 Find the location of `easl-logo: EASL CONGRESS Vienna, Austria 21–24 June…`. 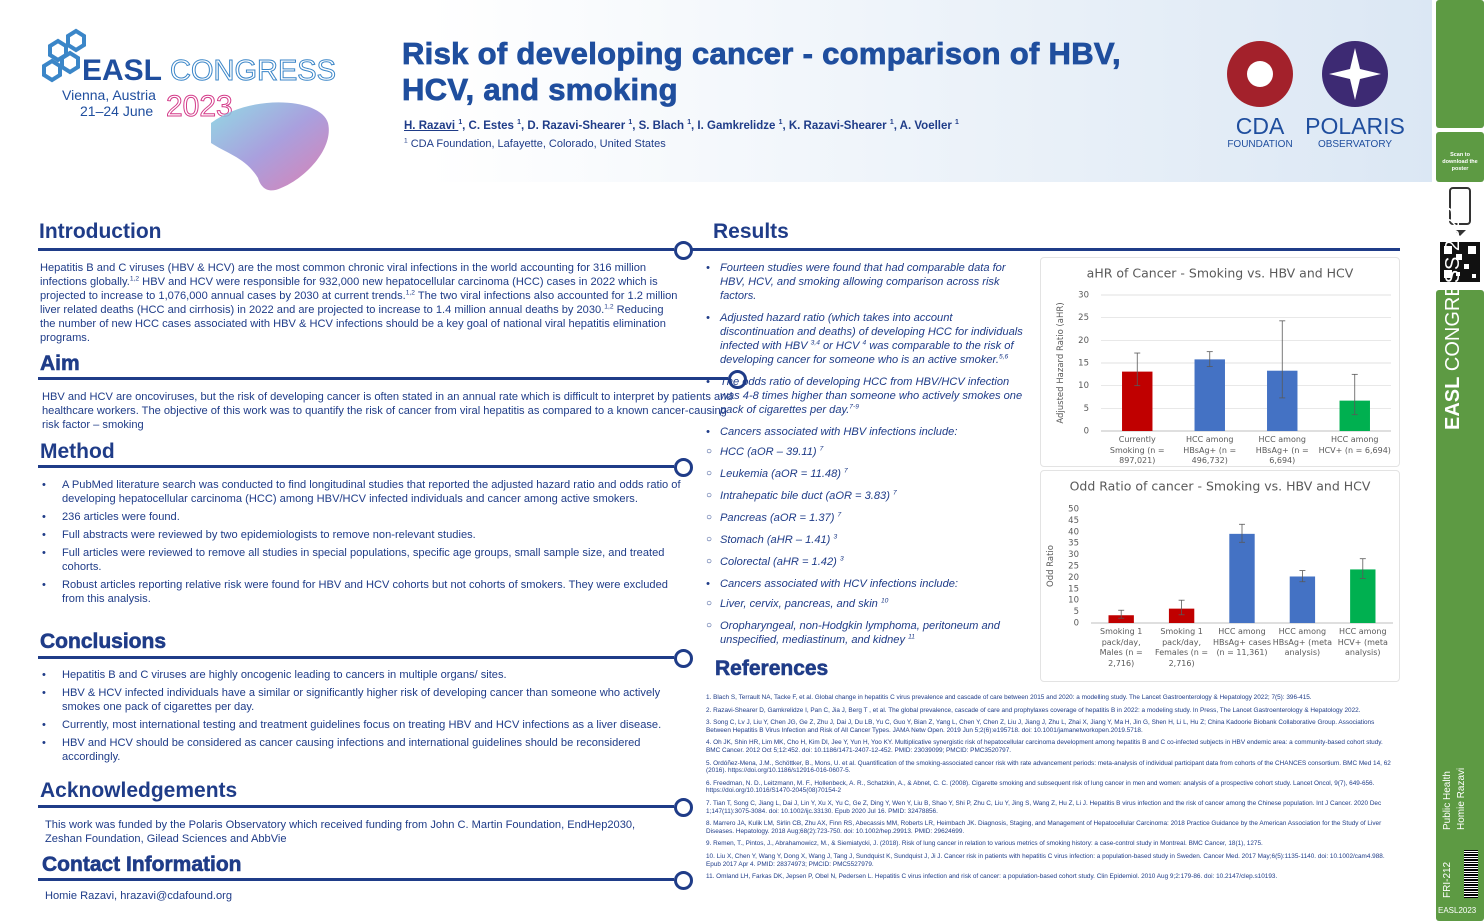

easl-logo: EASL CONGRESS Vienna, Austria 21–24 June… is located at coordinates (189, 109).